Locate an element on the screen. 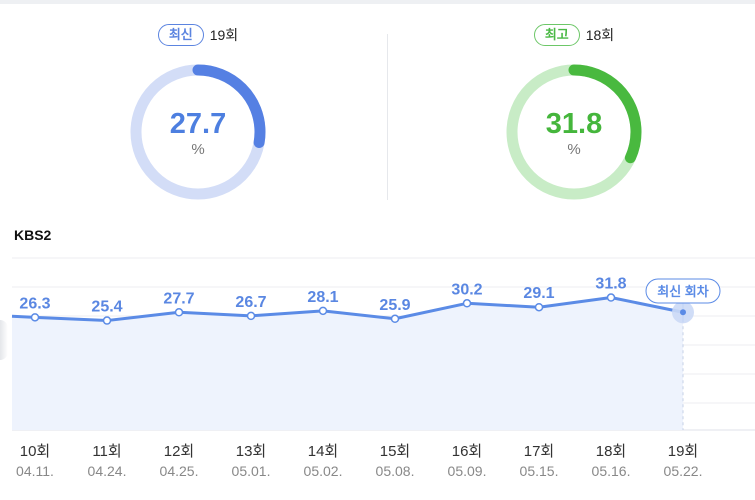  data-label: 29.1 is located at coordinates (538, 293).